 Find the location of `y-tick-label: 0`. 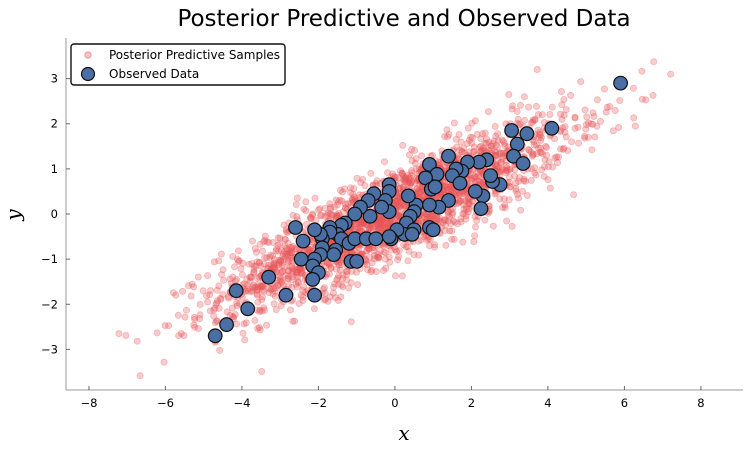

y-tick-label: 0 is located at coordinates (54, 214).